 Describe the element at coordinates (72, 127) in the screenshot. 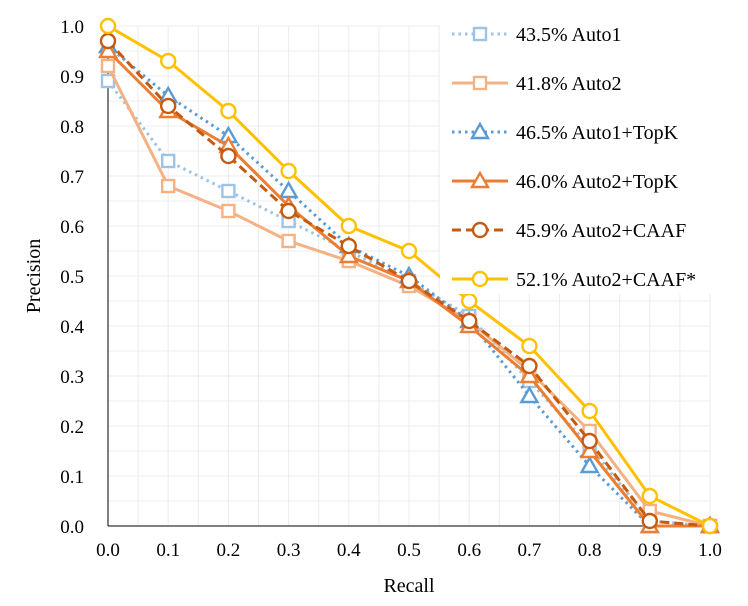

I see `y-tick-label: 0.8` at that location.